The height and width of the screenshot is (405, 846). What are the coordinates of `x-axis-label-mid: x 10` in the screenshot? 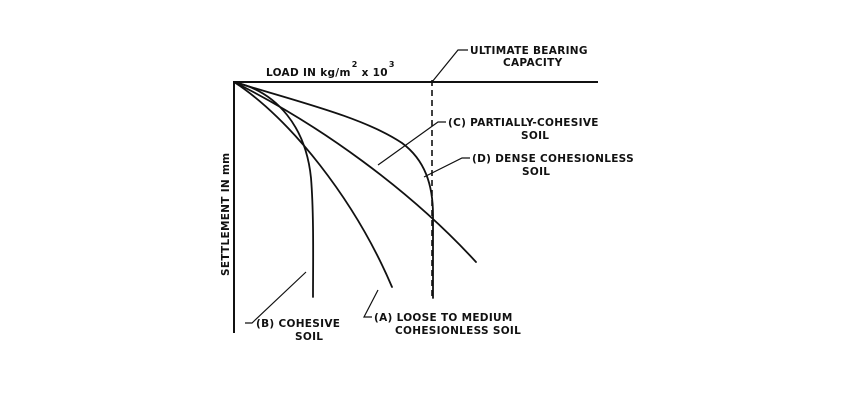 It's located at (375, 73).